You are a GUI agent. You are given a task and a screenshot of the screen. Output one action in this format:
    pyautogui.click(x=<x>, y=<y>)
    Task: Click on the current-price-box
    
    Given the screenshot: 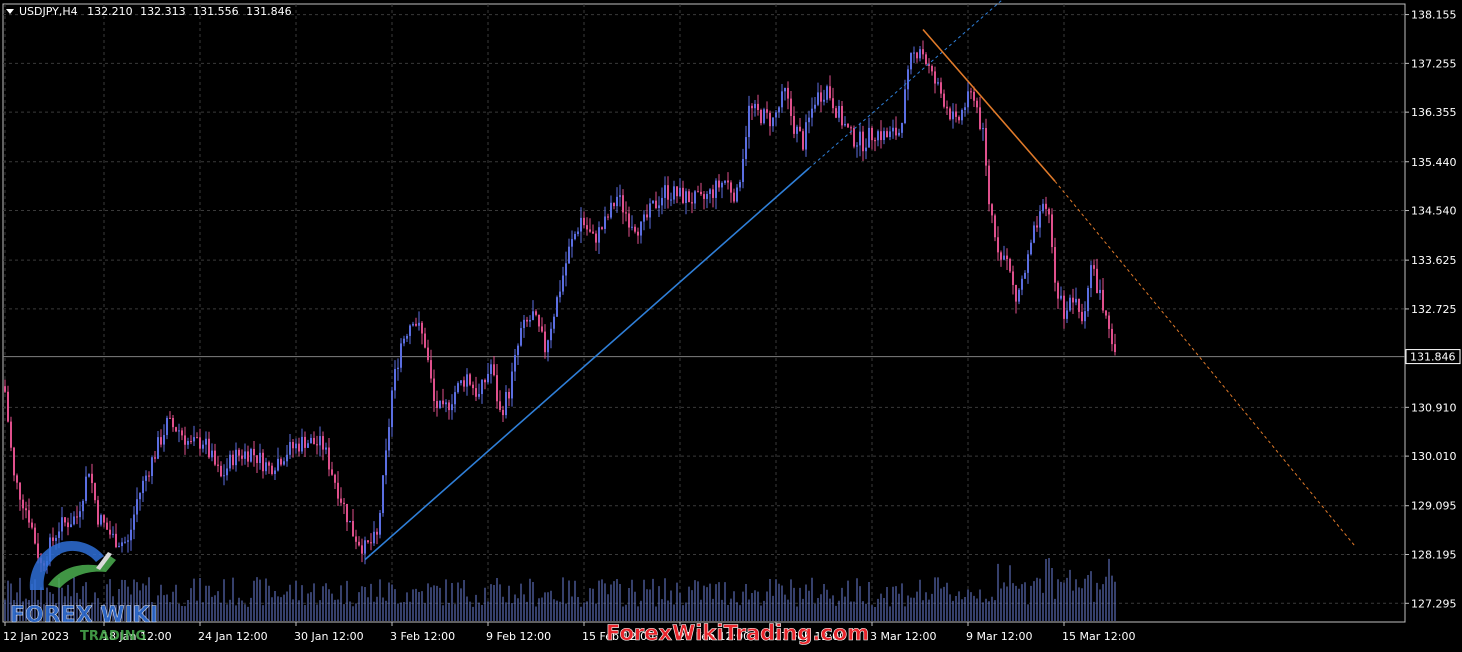 What is the action you would take?
    pyautogui.click(x=1433, y=357)
    